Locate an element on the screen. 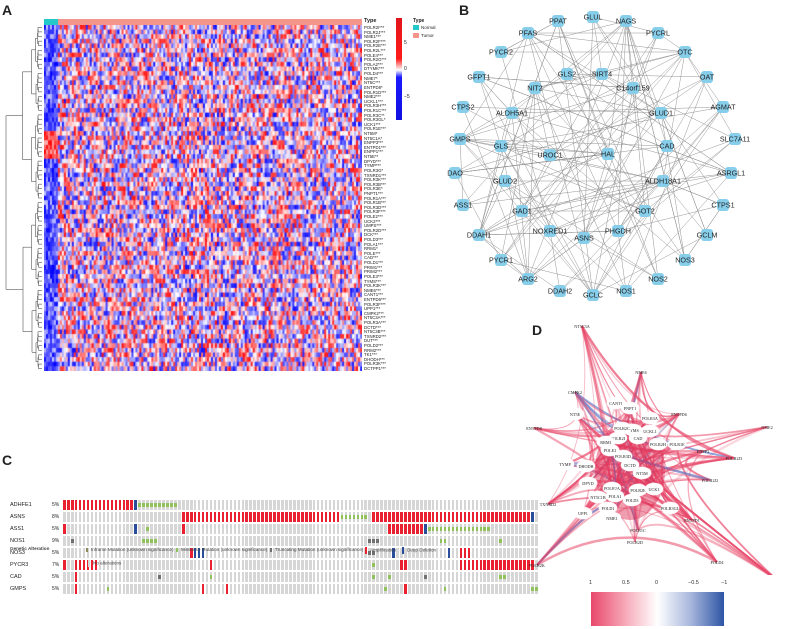 The width and height of the screenshot is (788, 629). network-node: GLUL is located at coordinates (593, 17).